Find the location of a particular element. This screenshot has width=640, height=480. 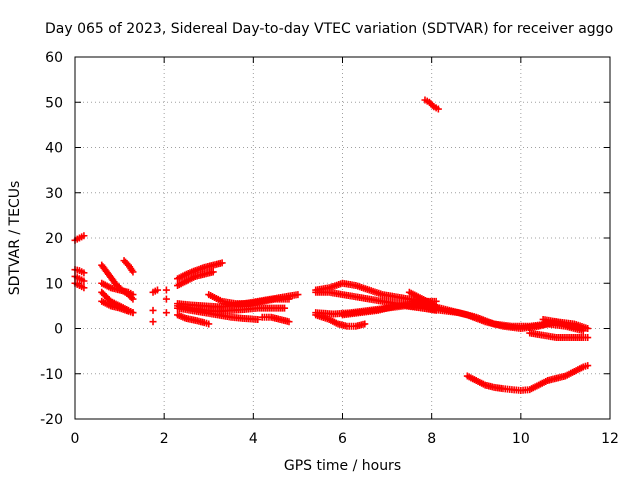

x-tick-label: 2 is located at coordinates (164, 439).